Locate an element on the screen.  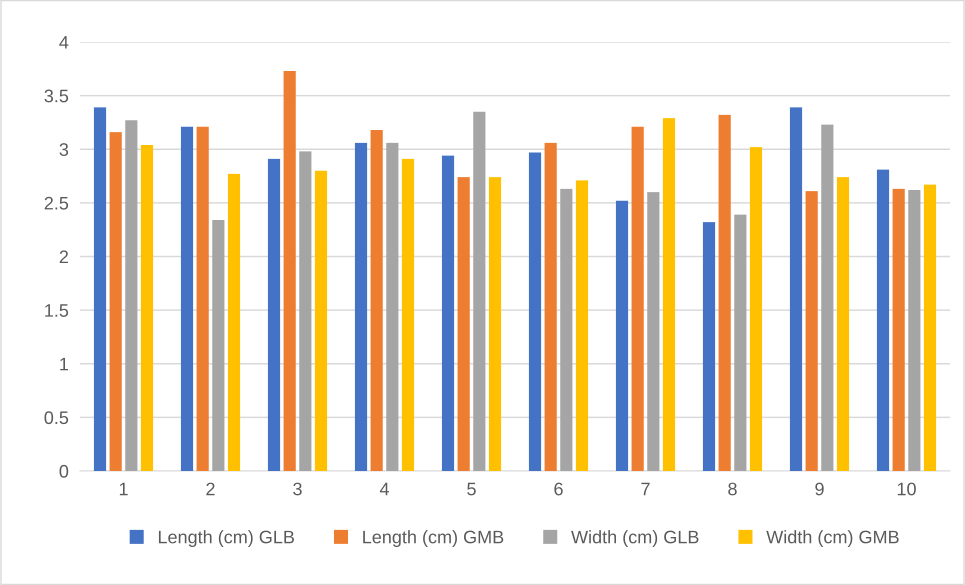
y-tick-label: 1.5 is located at coordinates (56, 310).